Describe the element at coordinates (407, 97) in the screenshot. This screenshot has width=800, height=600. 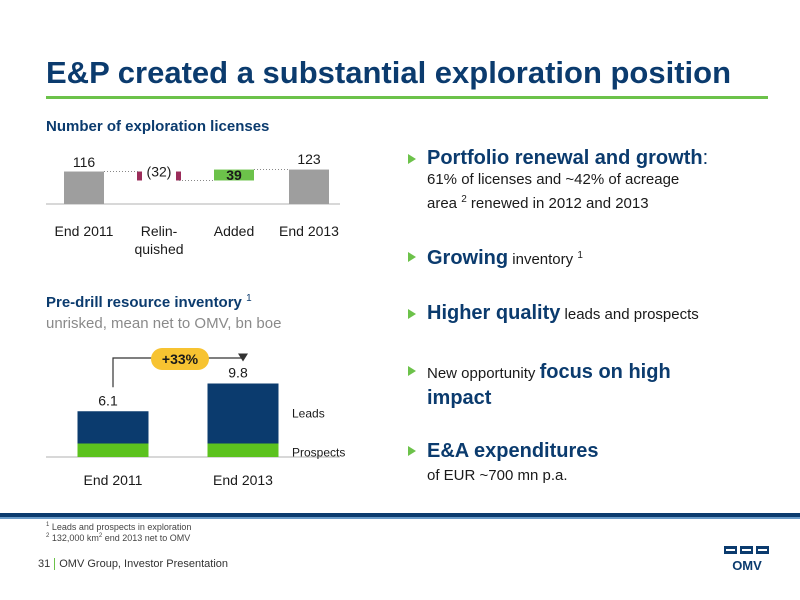
I see `title-rule` at that location.